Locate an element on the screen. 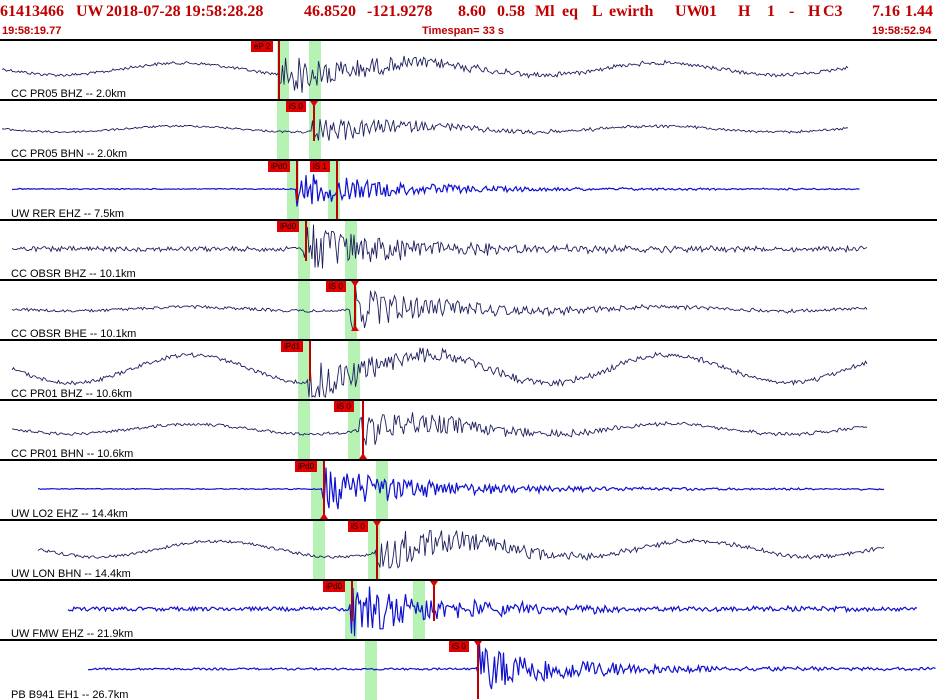 The height and width of the screenshot is (700, 937). channel-label: CC OBSR BHE -- 10.1km is located at coordinates (74, 334).